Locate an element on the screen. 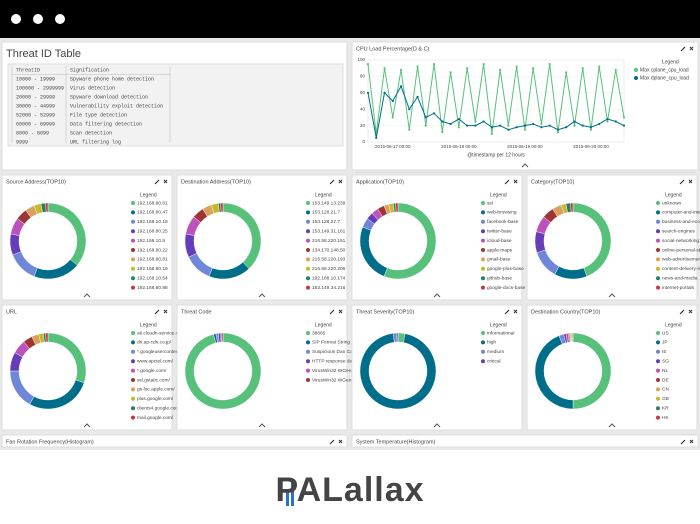 The width and height of the screenshot is (700, 524). legend-label: apple-maps is located at coordinates (500, 250).